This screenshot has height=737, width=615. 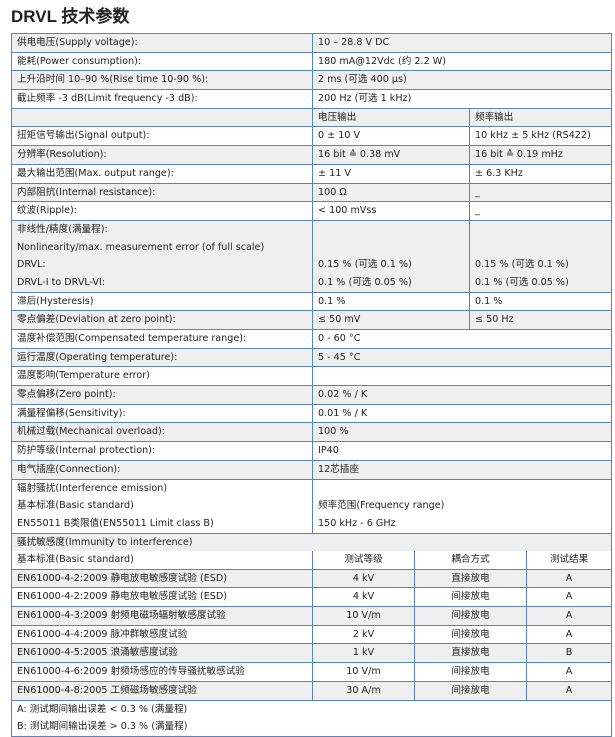 What do you see at coordinates (162, 301) in the screenshot?
I see `spec-label: 滞后(Hysteresis)` at bounding box center [162, 301].